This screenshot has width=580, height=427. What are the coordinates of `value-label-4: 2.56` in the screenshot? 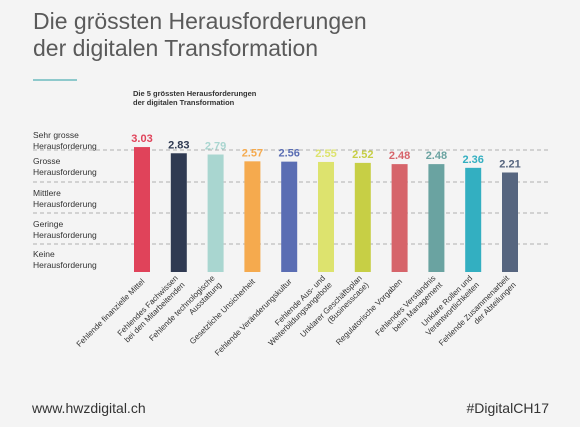 It's located at (288, 154).